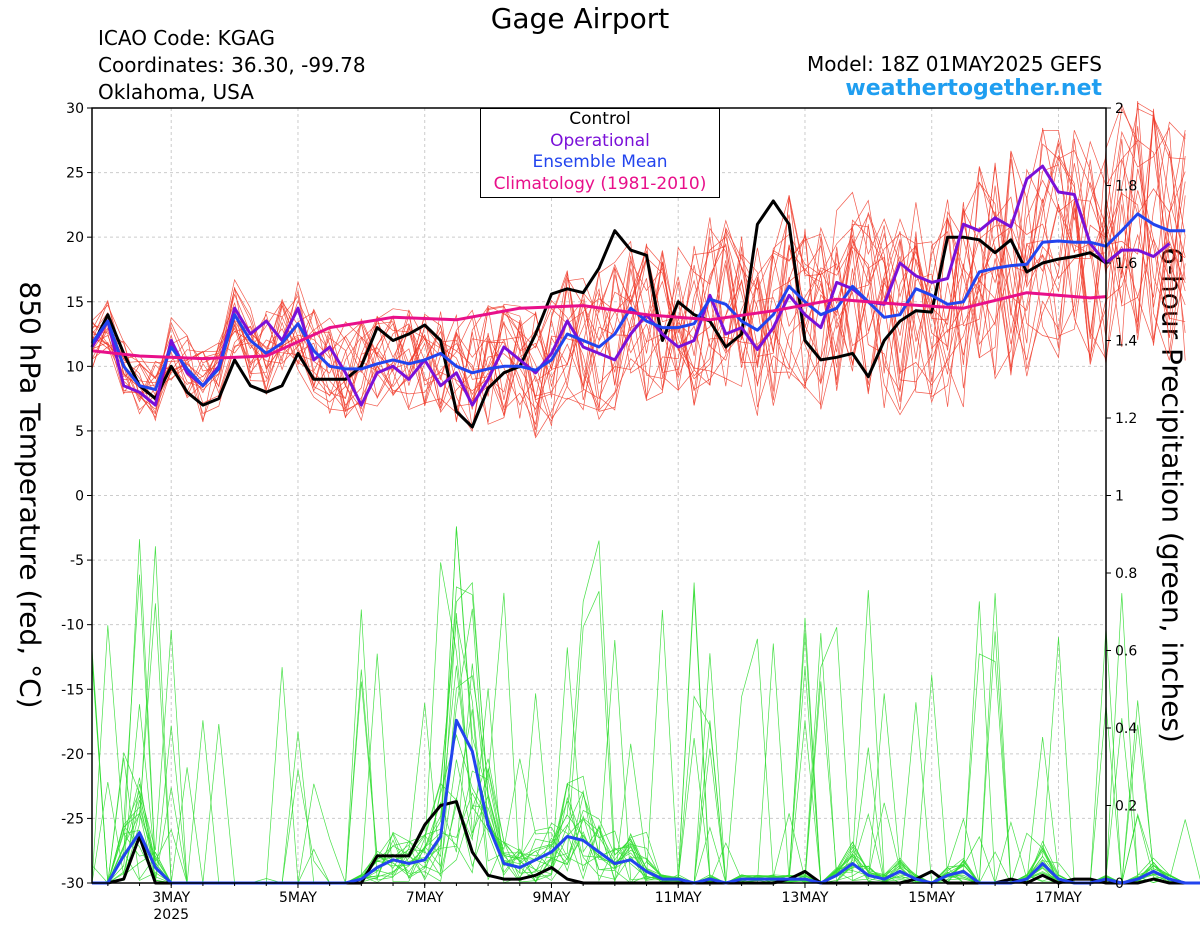  What do you see at coordinates (1119, 109) in the screenshot?
I see `y2-tick-label: 2` at bounding box center [1119, 109].